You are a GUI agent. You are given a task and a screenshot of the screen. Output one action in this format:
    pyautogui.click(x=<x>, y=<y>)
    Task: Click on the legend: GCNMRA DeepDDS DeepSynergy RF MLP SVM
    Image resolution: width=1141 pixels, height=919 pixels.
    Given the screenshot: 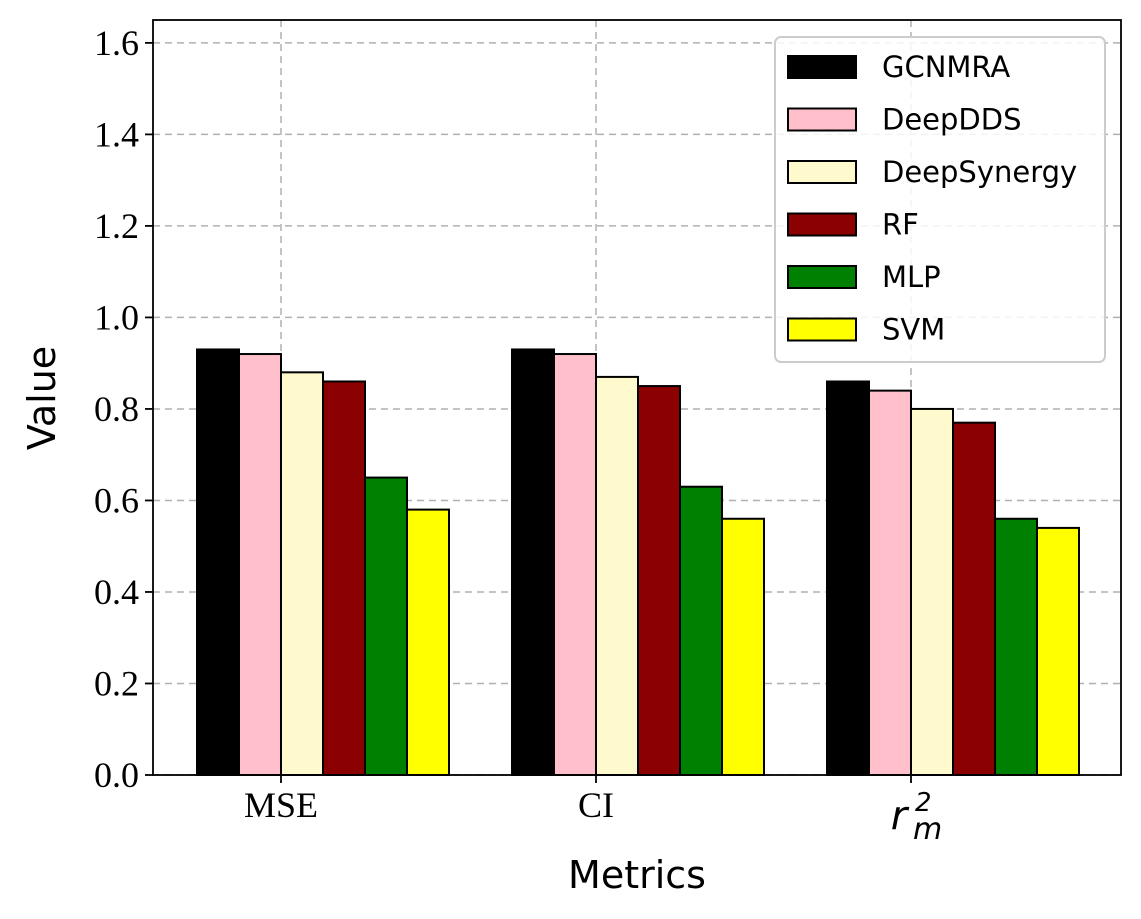 What is the action you would take?
    pyautogui.click(x=940, y=199)
    